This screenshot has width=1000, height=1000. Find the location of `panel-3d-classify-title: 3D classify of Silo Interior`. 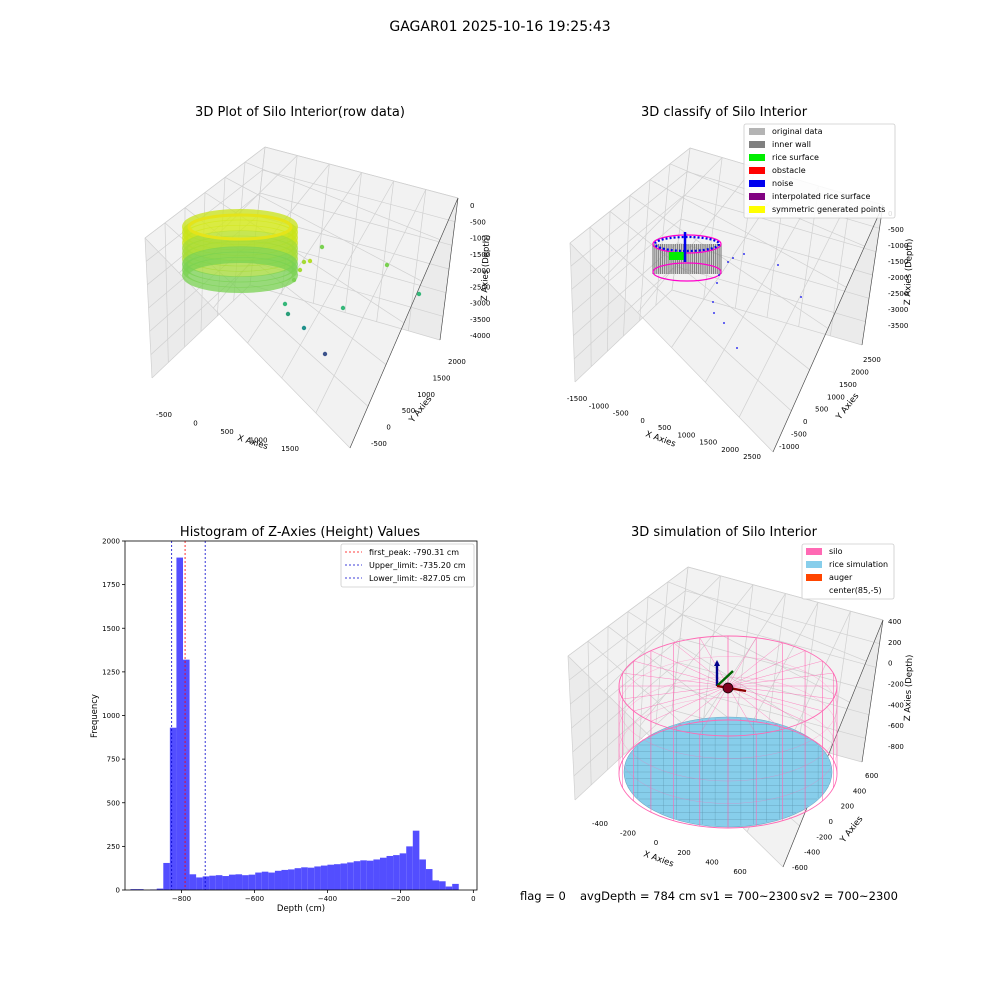

panel-3d-classify-title: 3D classify of Silo Interior is located at coordinates (724, 112).